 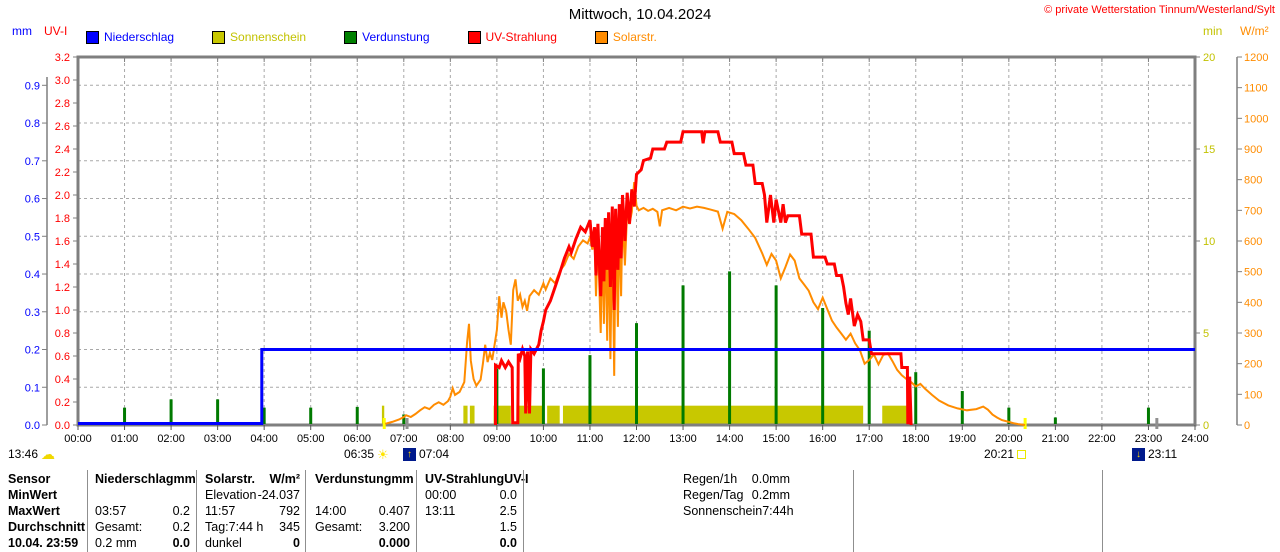 I want to click on legend-item-verdunstung: Verdunstung, so click(x=387, y=37).